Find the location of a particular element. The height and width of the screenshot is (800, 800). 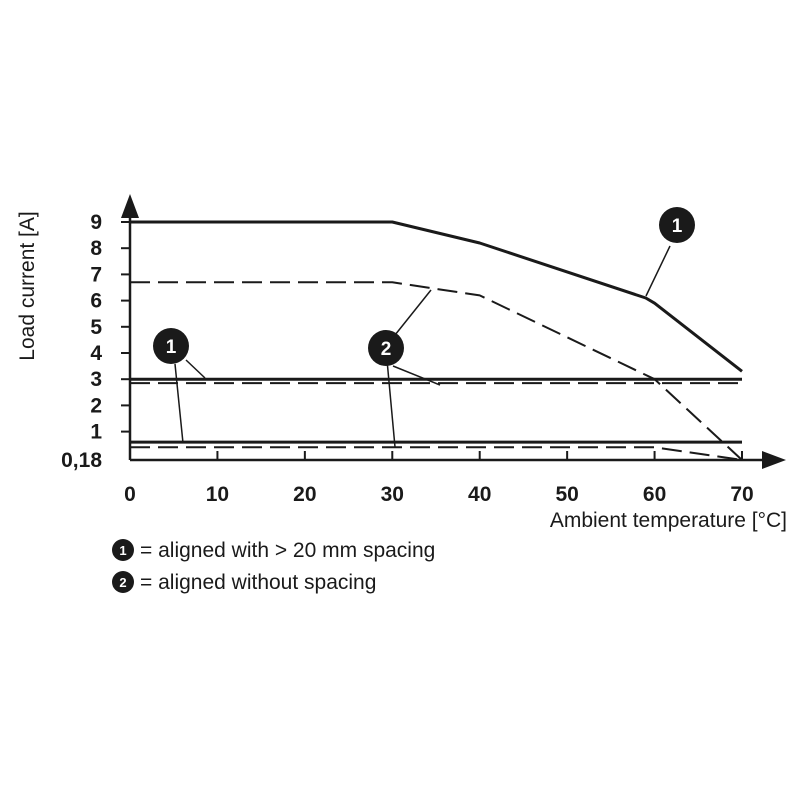

legend-marker-label: 2 is located at coordinates (122, 582).